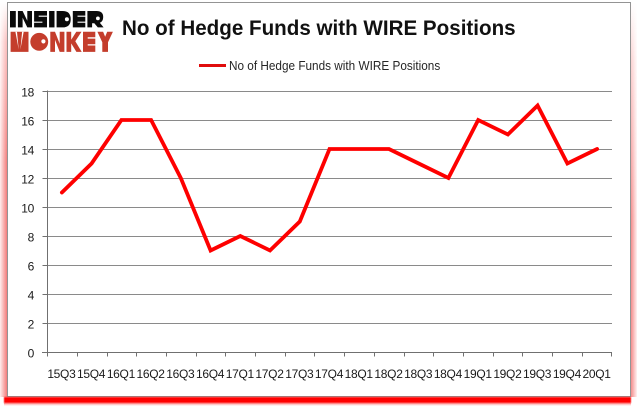 Image resolution: width=637 pixels, height=408 pixels. I want to click on svg-text: 16Q1, so click(121, 374).